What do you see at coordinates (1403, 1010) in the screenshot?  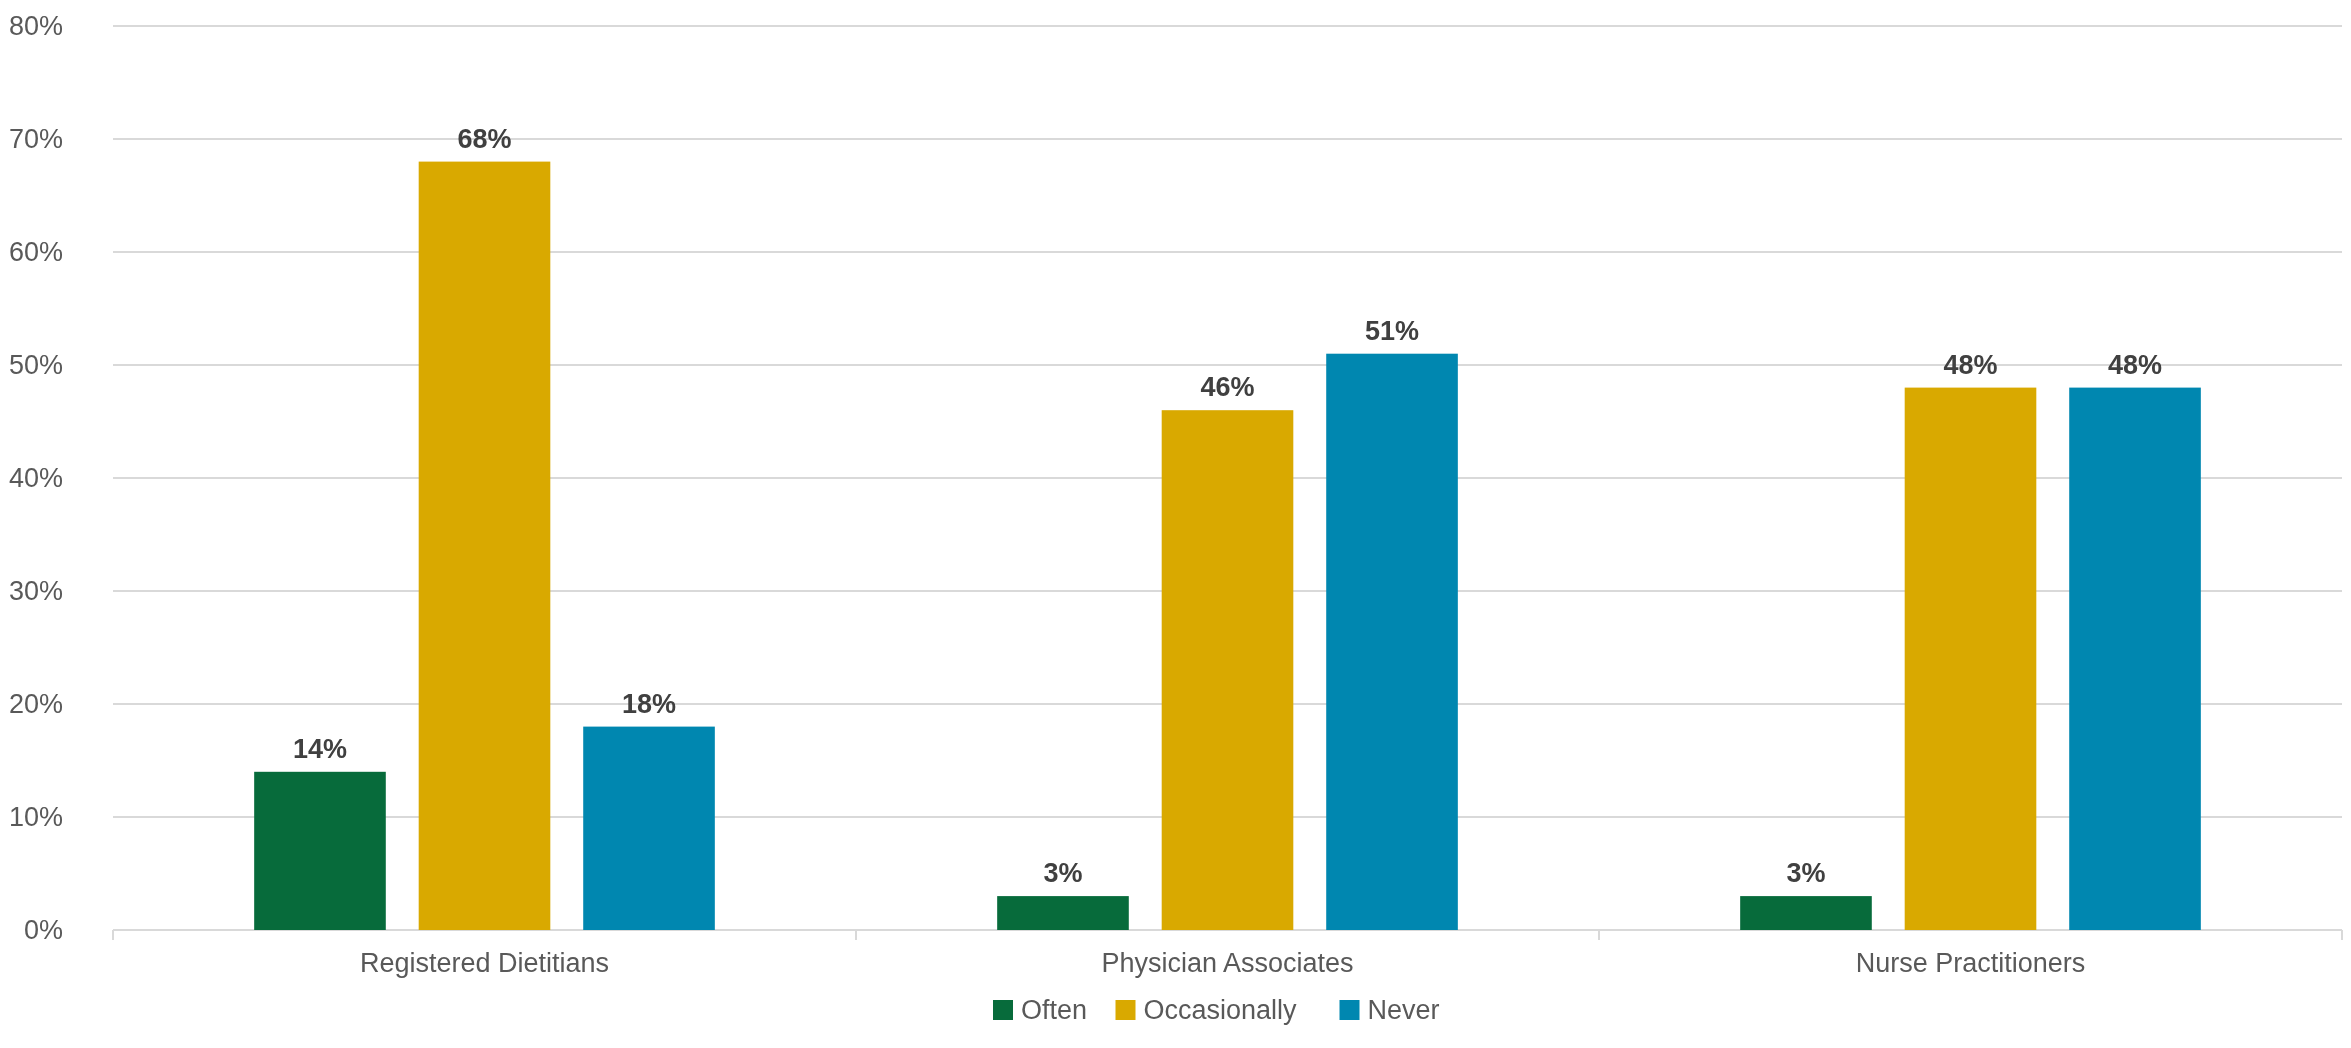 I see `legend-label: Never` at bounding box center [1403, 1010].